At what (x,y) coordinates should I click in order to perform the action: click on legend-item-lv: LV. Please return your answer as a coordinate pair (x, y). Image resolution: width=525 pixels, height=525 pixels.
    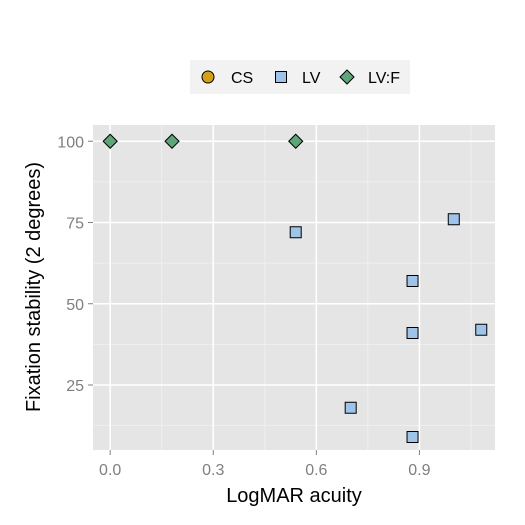
    Looking at the image, I should click on (293, 77).